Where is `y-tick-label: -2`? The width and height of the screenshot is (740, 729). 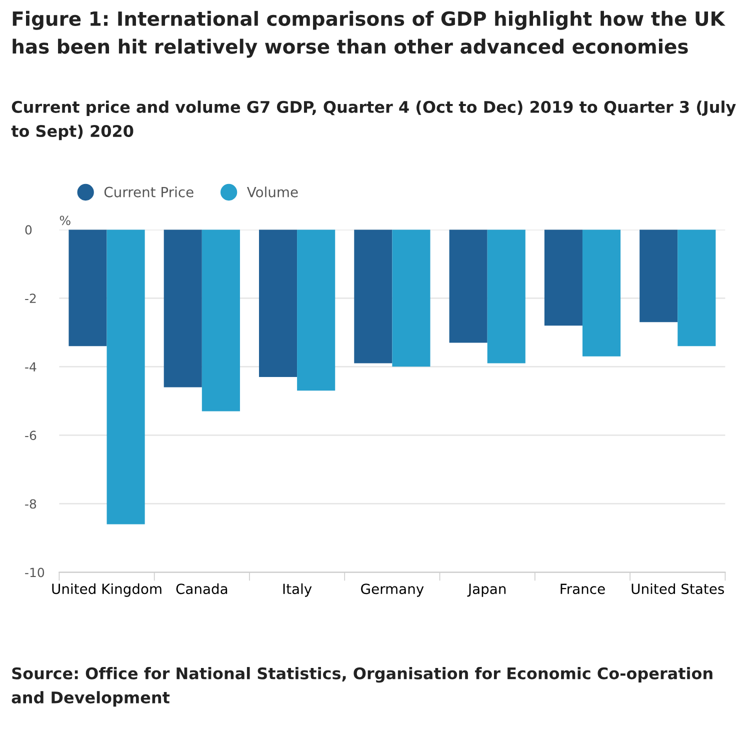
y-tick-label: -2 is located at coordinates (30, 298).